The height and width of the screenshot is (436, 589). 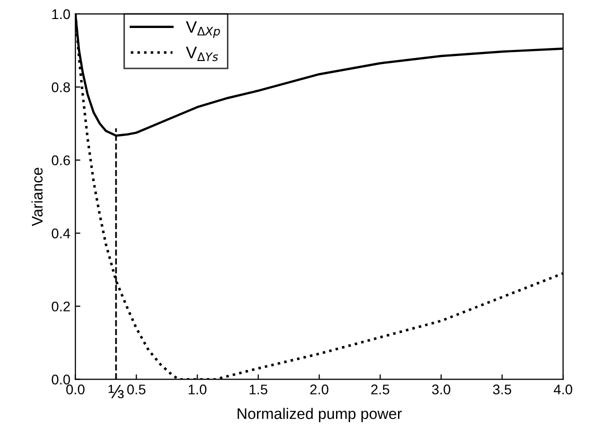 I want to click on legend-label: V$_{ΔYs}$, so click(x=202, y=54).